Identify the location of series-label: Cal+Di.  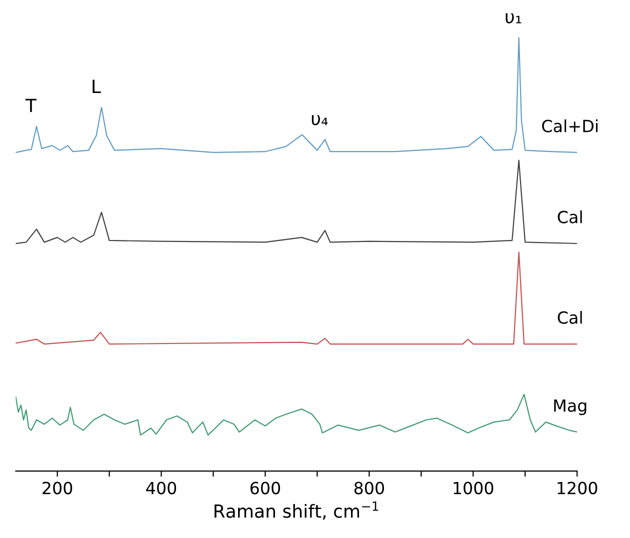
(570, 125).